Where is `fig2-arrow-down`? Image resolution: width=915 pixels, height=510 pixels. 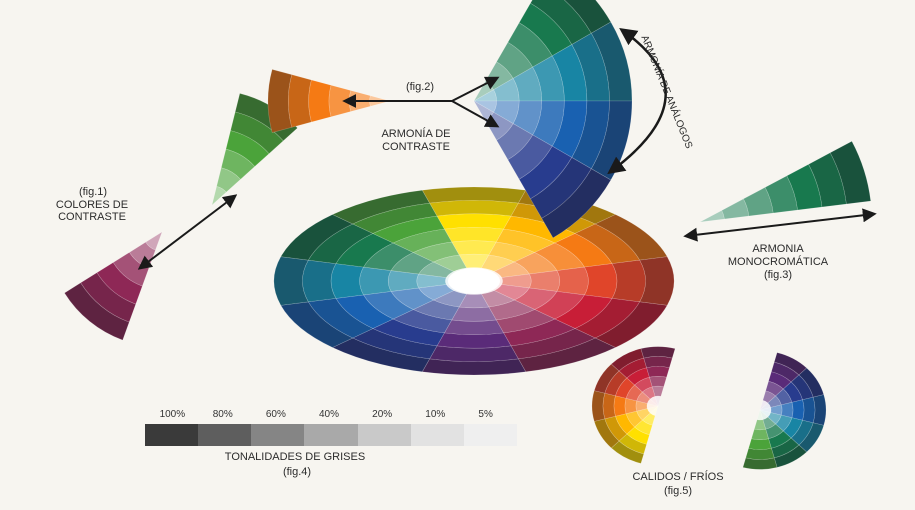 fig2-arrow-down is located at coordinates (475, 114).